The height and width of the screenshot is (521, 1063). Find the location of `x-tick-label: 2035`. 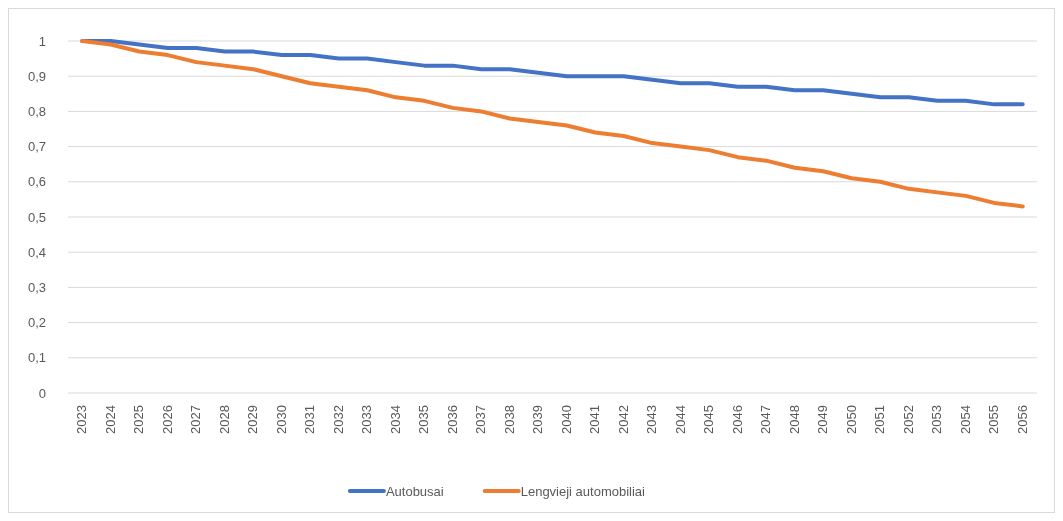

x-tick-label: 2035 is located at coordinates (424, 419).